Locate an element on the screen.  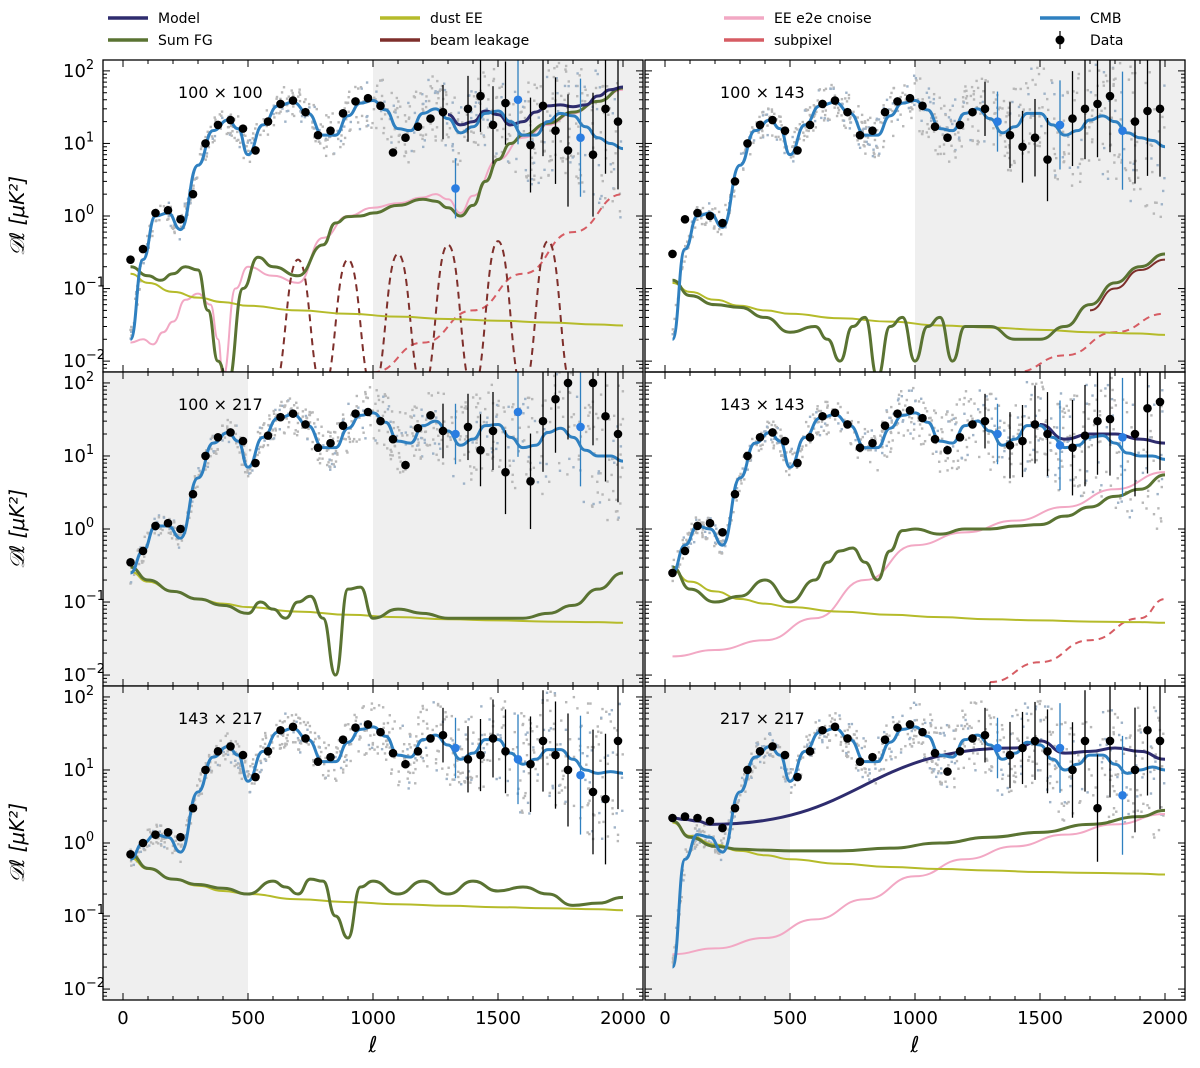
legend-item-model: Model is located at coordinates (154, 19).